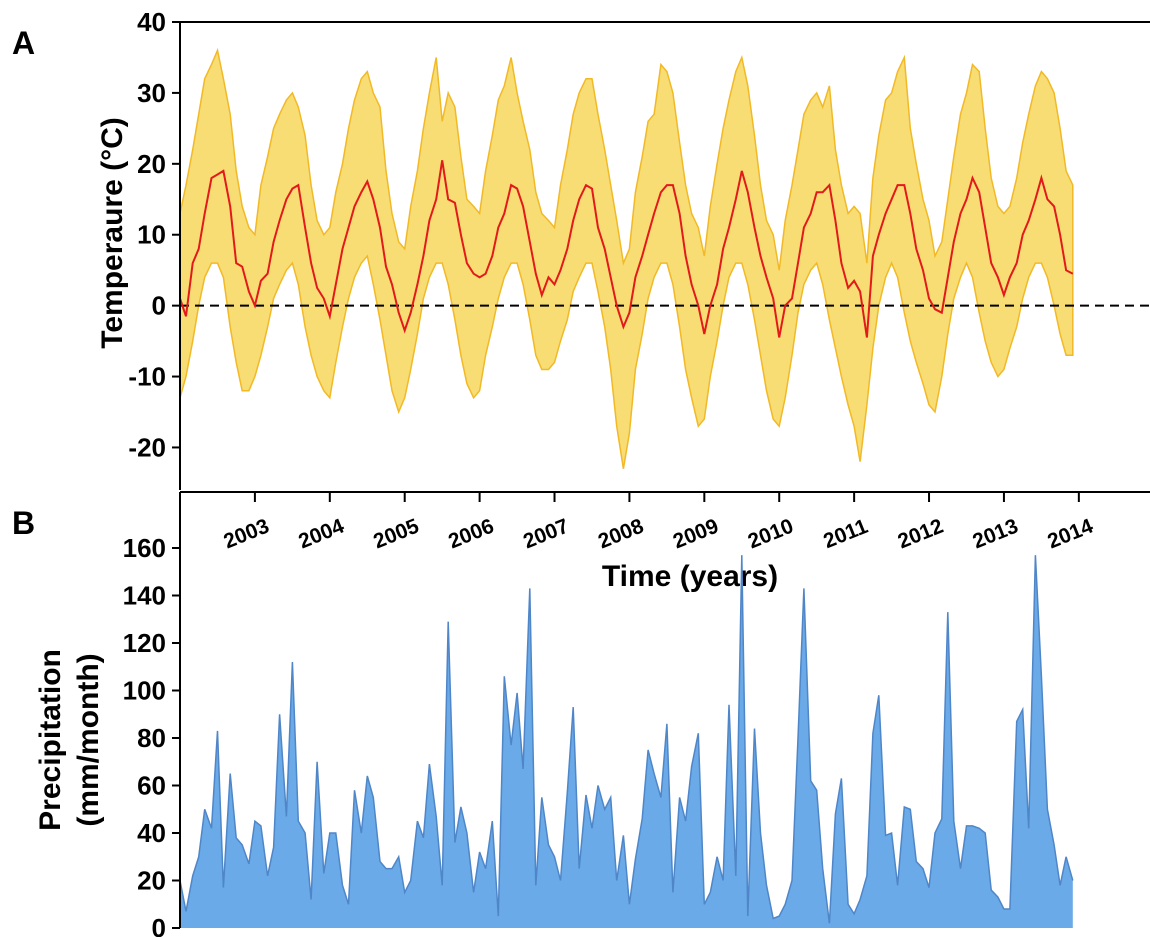  I want to click on precipitation-y-tick-label: 40, so click(151, 833).